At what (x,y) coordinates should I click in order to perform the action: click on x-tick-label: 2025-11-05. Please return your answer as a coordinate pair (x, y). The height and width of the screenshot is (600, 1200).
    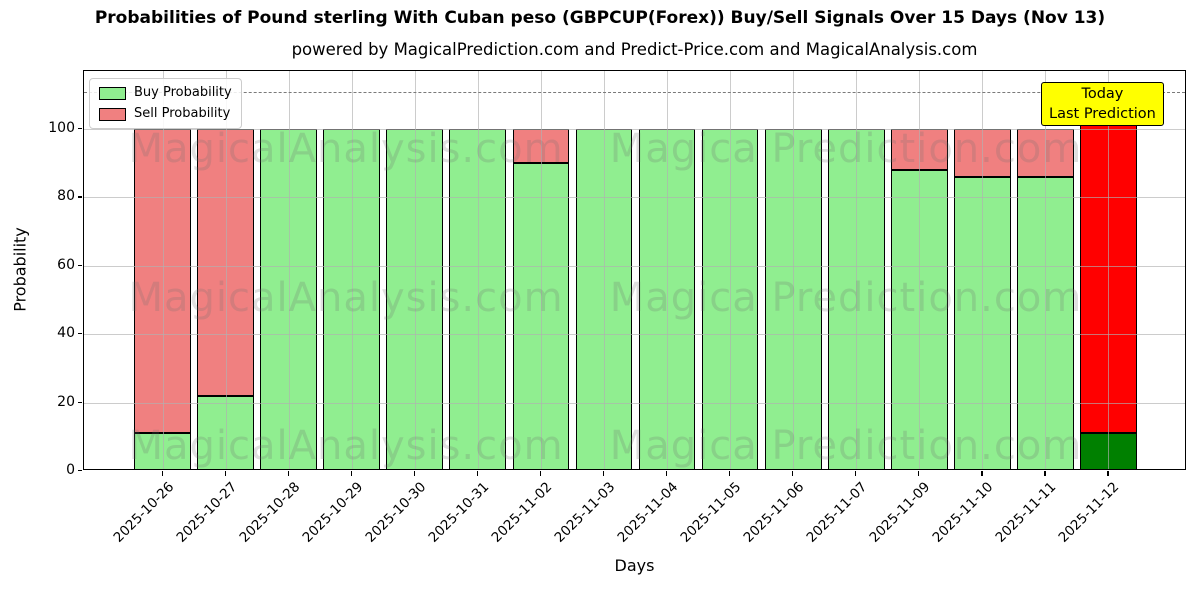
    Looking at the image, I should click on (711, 512).